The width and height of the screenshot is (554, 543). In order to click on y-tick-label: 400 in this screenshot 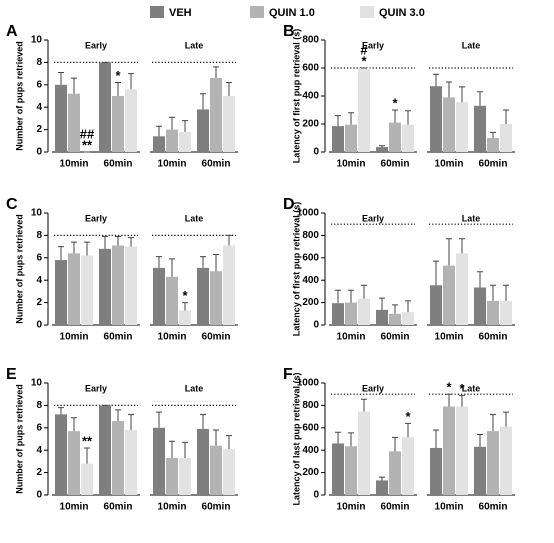, I will do `click(310, 280)`.